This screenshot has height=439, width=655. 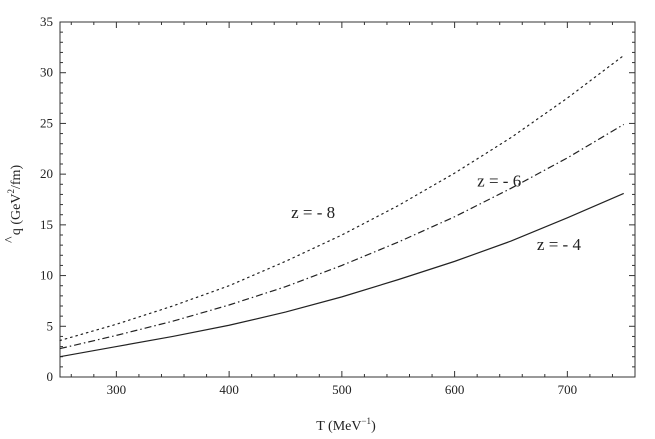 I want to click on y-tick-label: 35, so click(x=46, y=21).